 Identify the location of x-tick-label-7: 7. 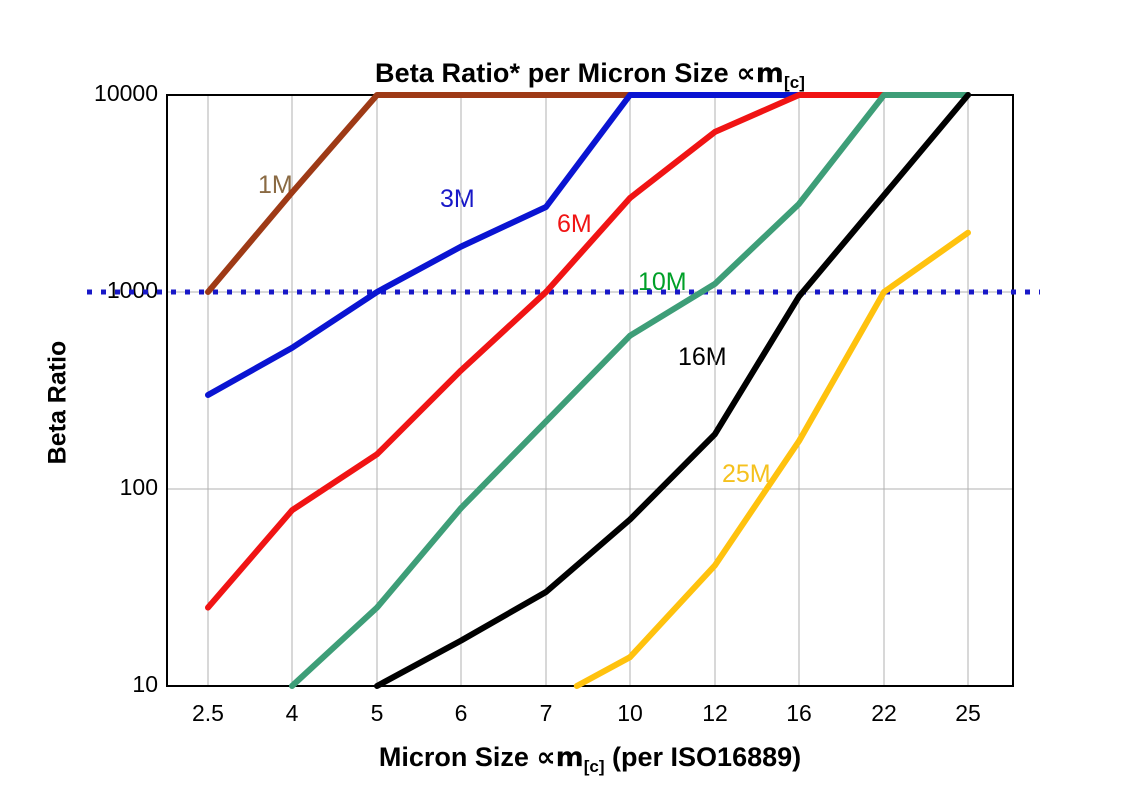
(546, 713).